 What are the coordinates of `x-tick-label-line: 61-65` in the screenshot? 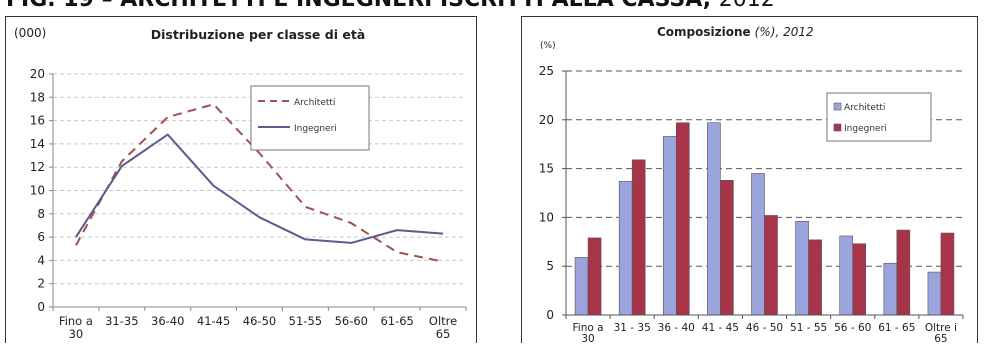 It's located at (396, 321).